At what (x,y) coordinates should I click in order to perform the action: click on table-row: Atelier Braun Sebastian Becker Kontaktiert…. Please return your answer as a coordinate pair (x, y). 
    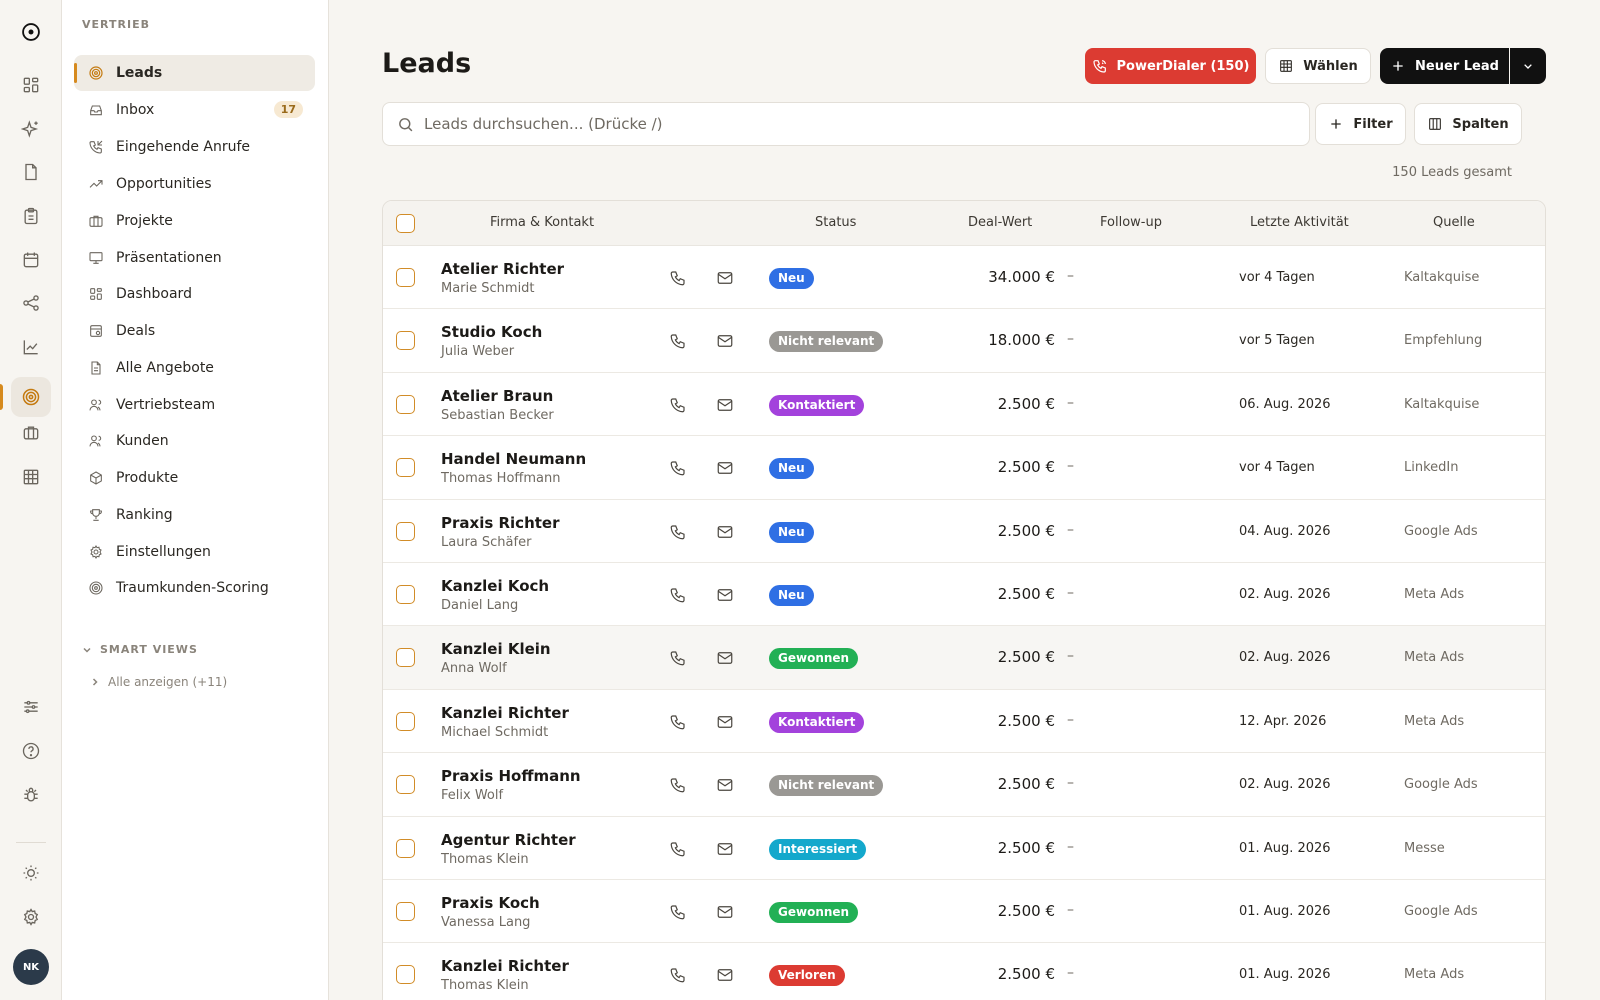
    Looking at the image, I should click on (964, 405).